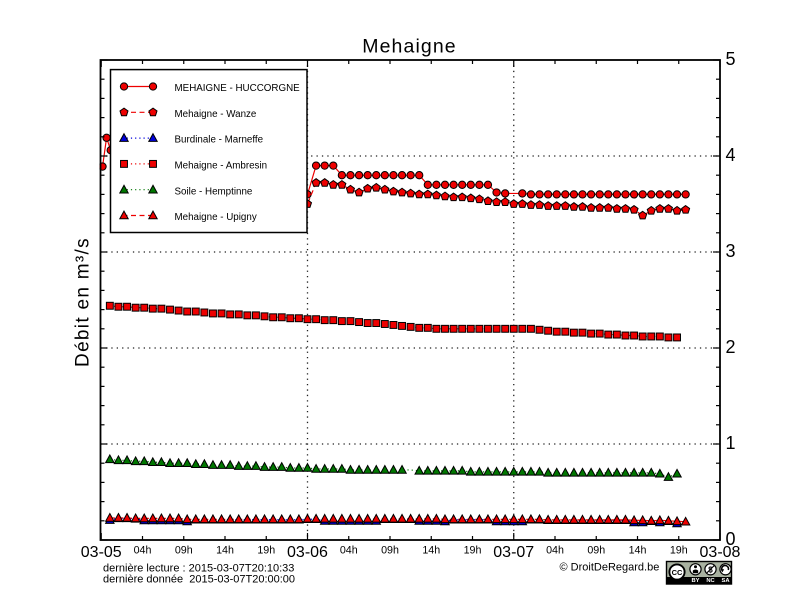 The width and height of the screenshot is (800, 600). I want to click on svg-text: 03-07, so click(513, 552).